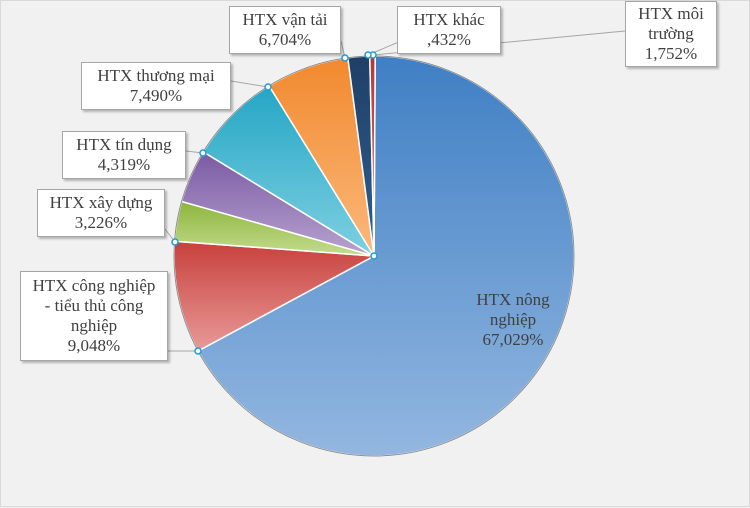 The width and height of the screenshot is (750, 508). Describe the element at coordinates (671, 34) in the screenshot. I see `label-moi-truong: HTX môi trường 1,752%` at that location.